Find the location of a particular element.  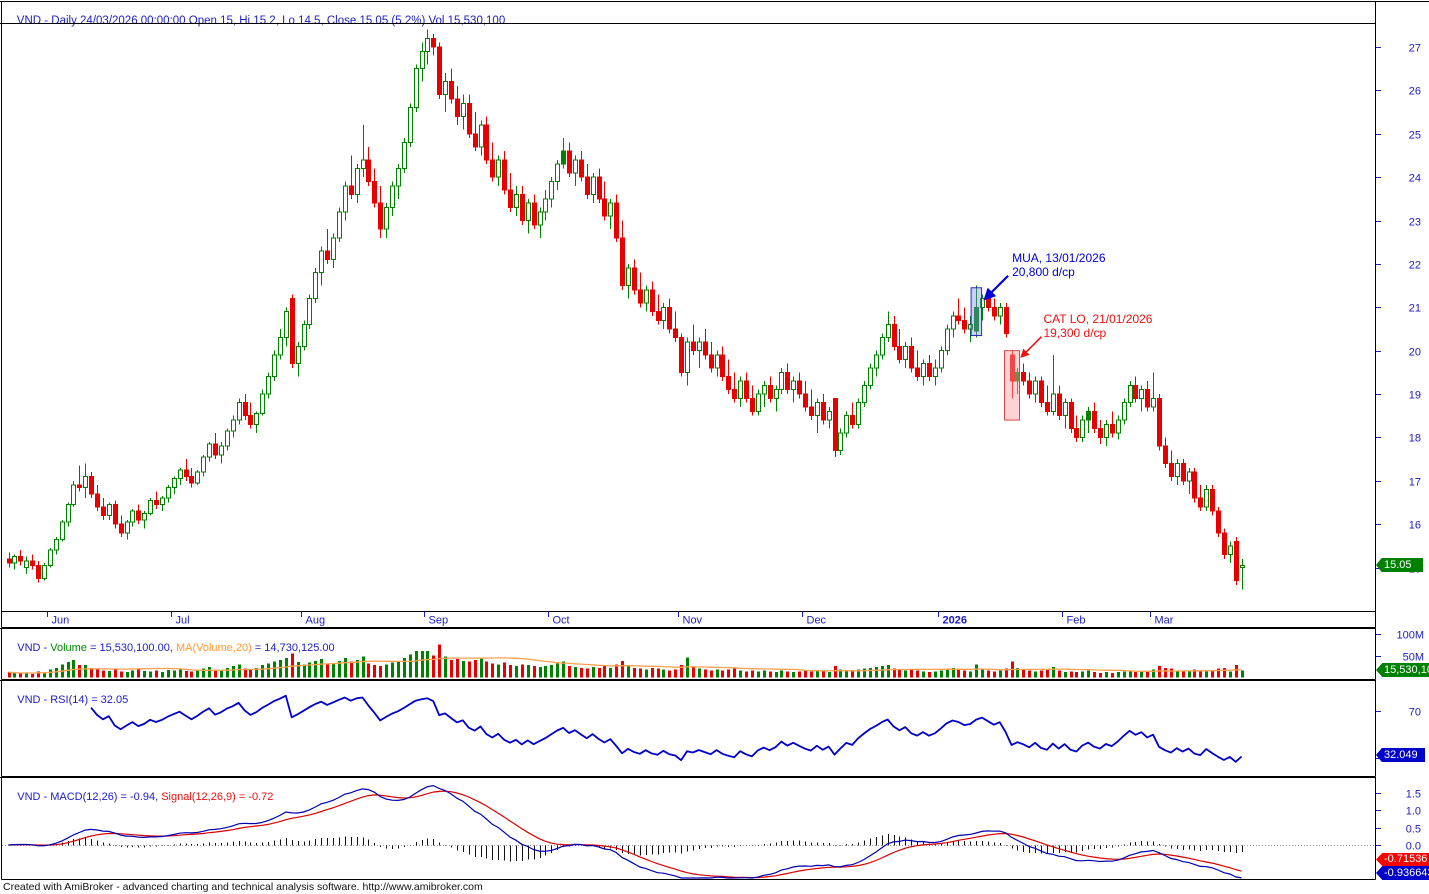

macd-panel-border is located at coordinates (688, 828).